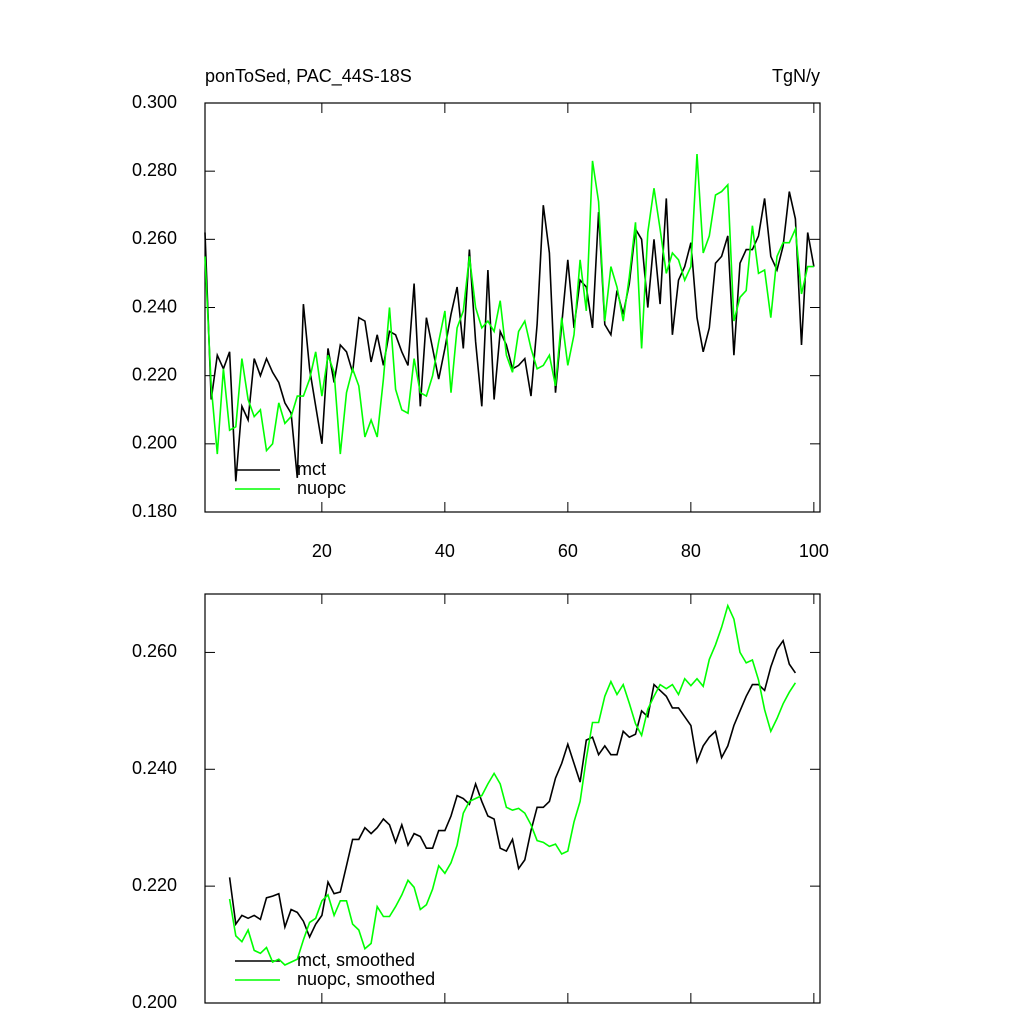  What do you see at coordinates (154, 511) in the screenshot?
I see `y-tick-label: 0.180` at bounding box center [154, 511].